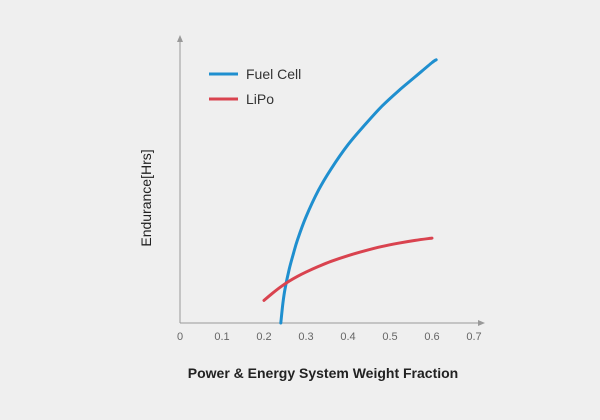 The width and height of the screenshot is (600, 420). What do you see at coordinates (389, 337) in the screenshot?
I see `x-tick-label: 0.5` at bounding box center [389, 337].